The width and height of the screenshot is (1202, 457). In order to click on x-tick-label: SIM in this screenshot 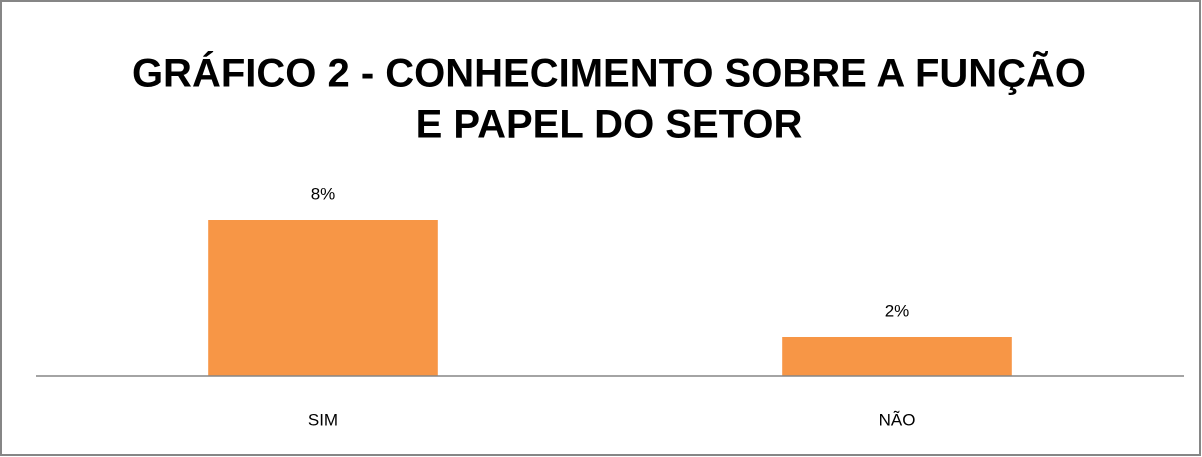, I will do `click(323, 419)`.